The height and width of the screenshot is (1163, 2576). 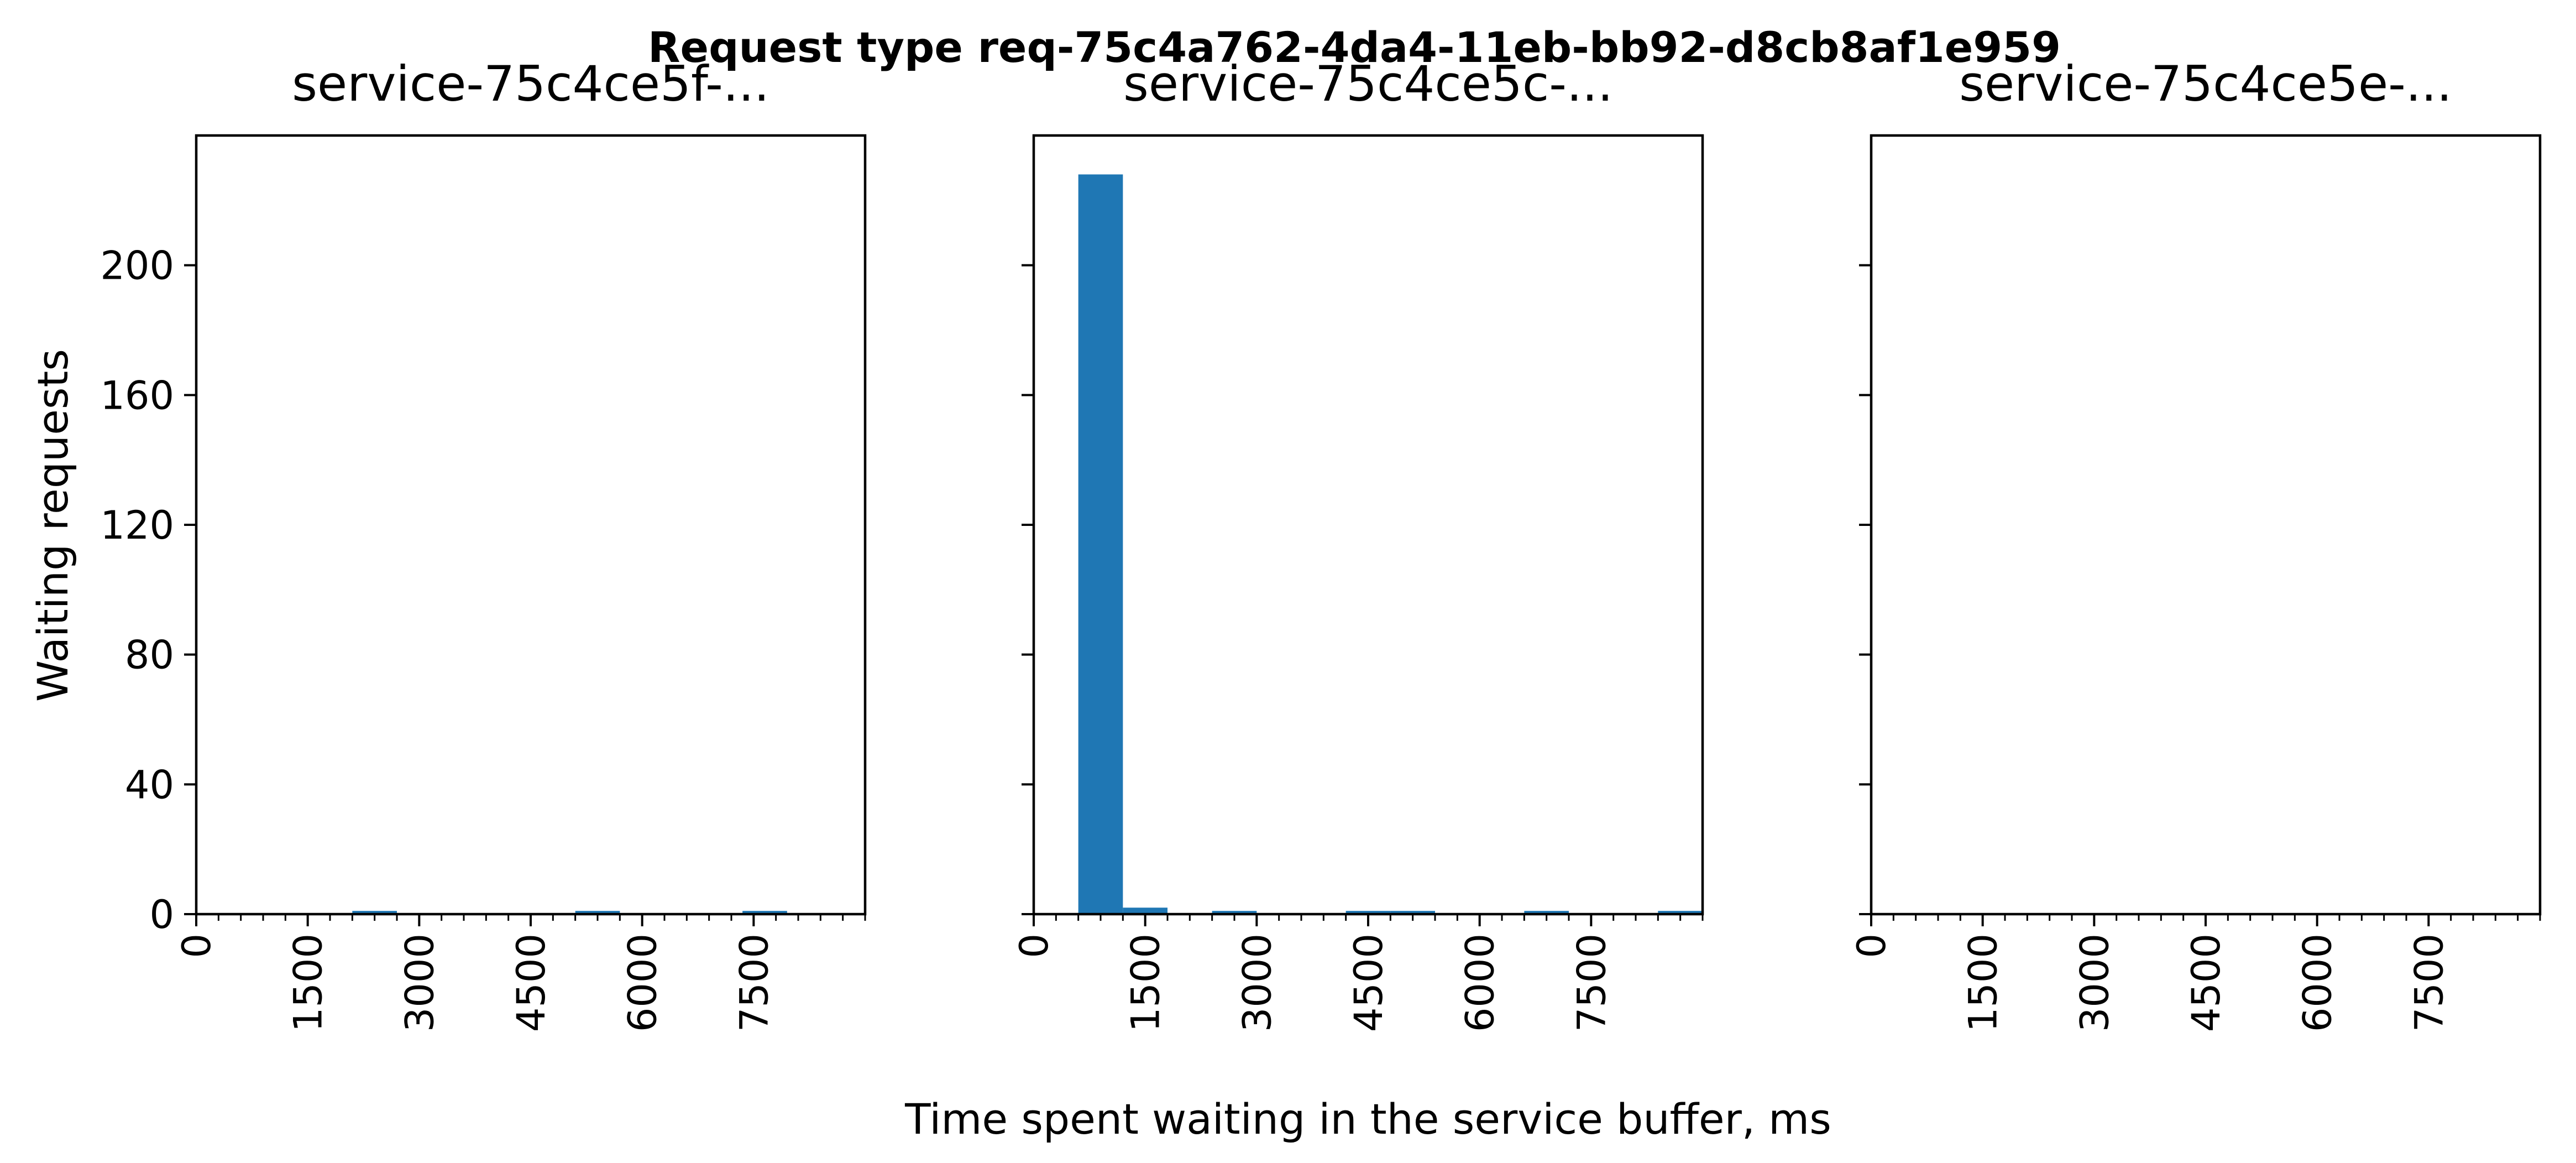 I want to click on y-tick-label: 160, so click(x=137, y=395).